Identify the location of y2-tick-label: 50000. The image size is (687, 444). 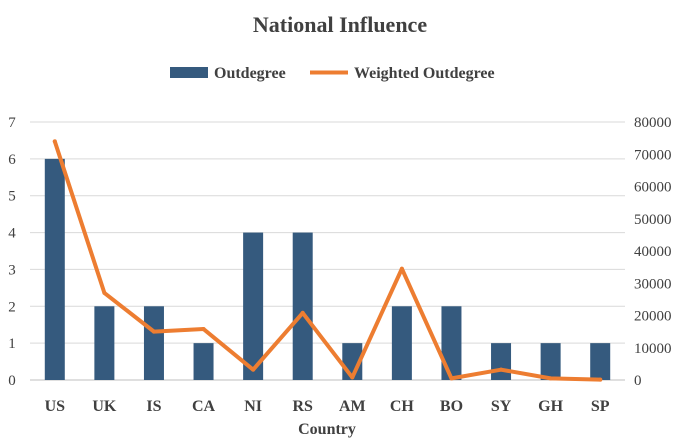
(653, 220).